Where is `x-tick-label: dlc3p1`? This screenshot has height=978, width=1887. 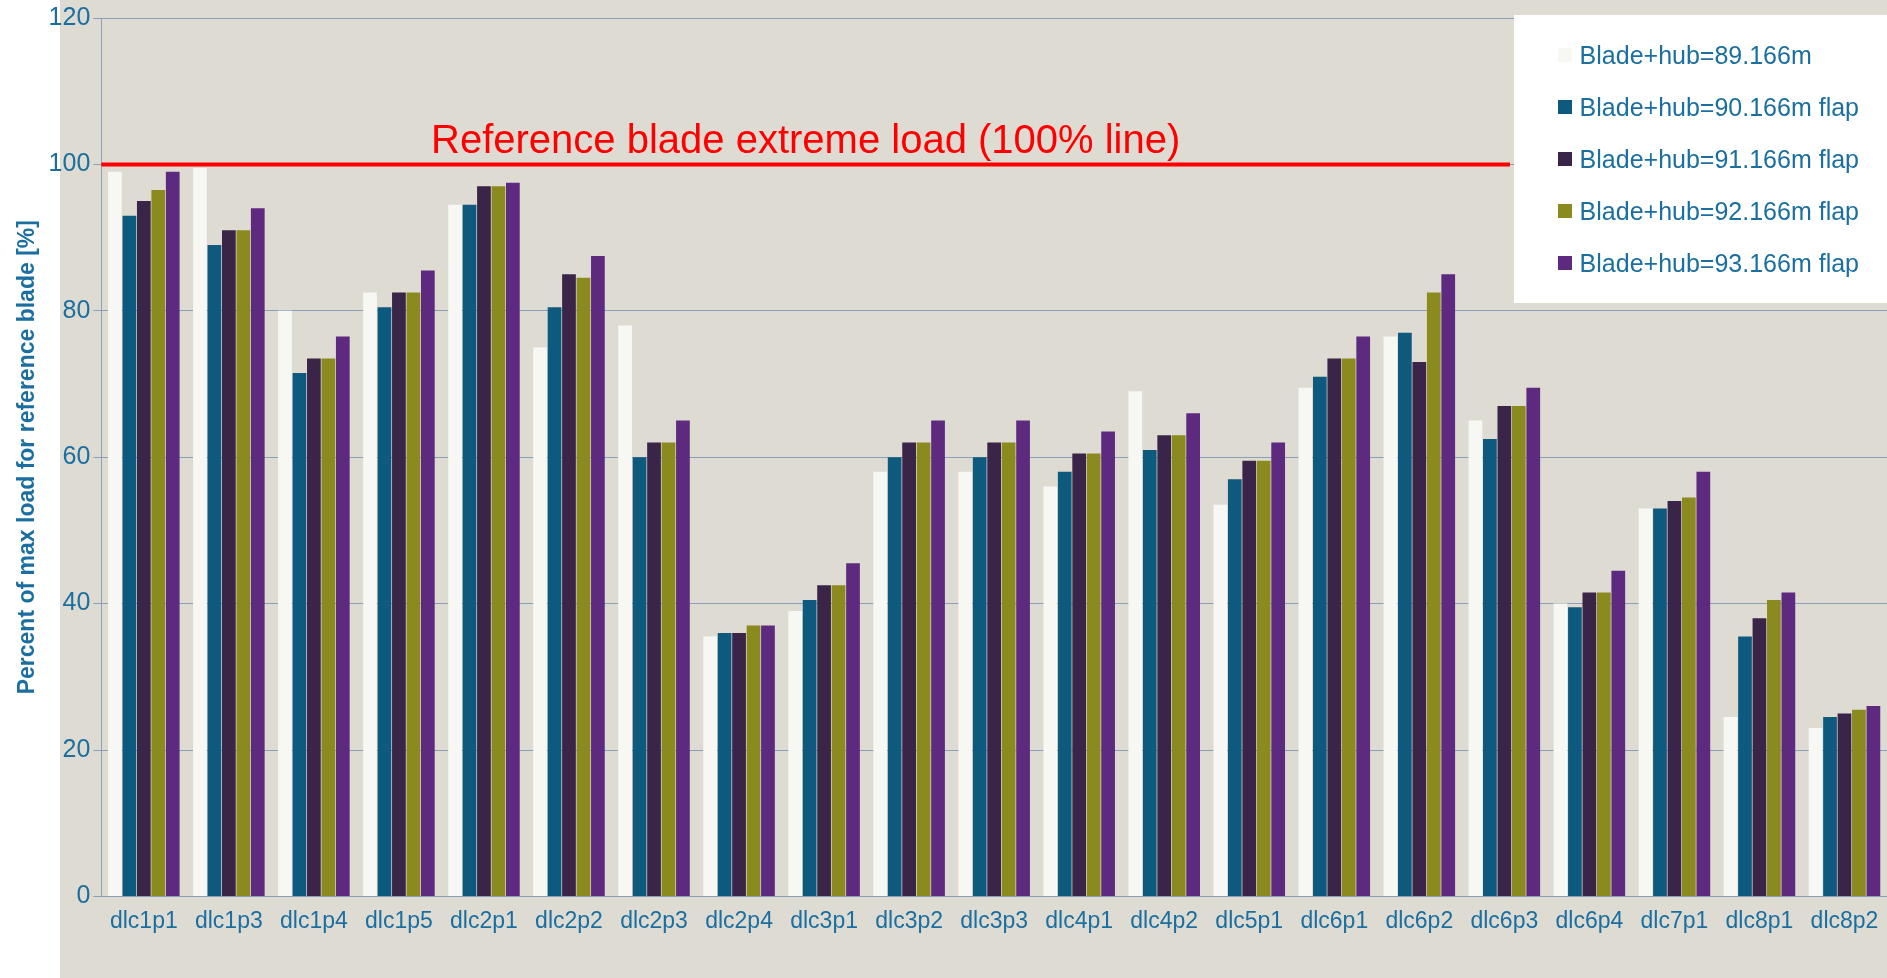
x-tick-label: dlc3p1 is located at coordinates (824, 919).